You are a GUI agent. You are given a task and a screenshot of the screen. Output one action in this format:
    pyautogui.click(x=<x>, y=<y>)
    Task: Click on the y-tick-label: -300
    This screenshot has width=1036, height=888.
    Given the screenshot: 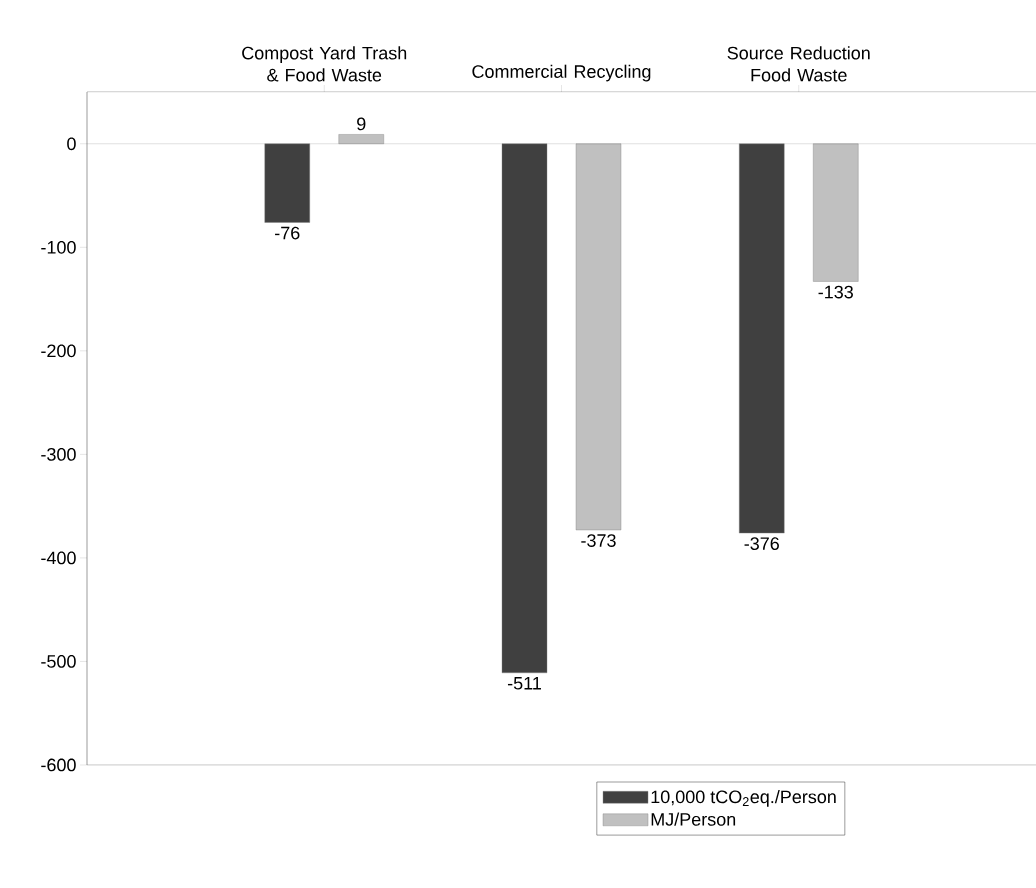 What is the action you would take?
    pyautogui.click(x=58, y=454)
    